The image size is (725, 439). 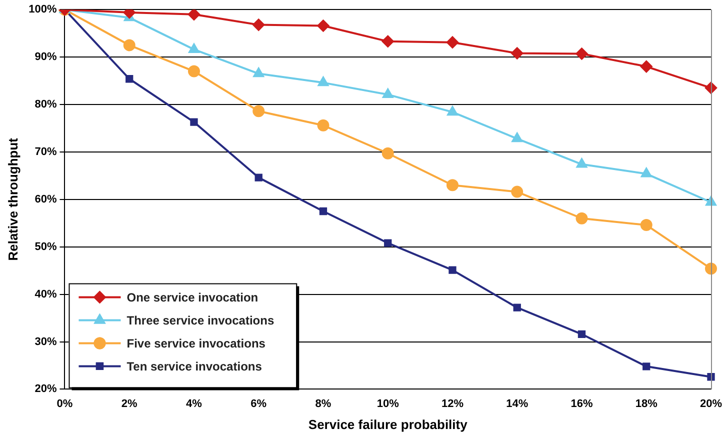 I want to click on y-tick-label: 100%, so click(x=42, y=10).